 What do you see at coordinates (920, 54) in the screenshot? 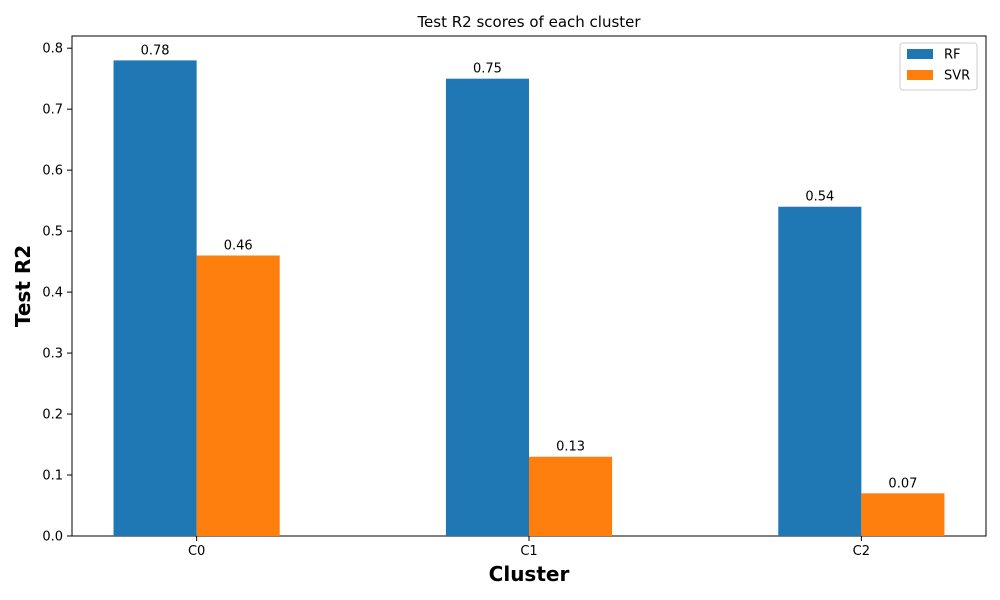
I see `legend-swatch-rf` at bounding box center [920, 54].